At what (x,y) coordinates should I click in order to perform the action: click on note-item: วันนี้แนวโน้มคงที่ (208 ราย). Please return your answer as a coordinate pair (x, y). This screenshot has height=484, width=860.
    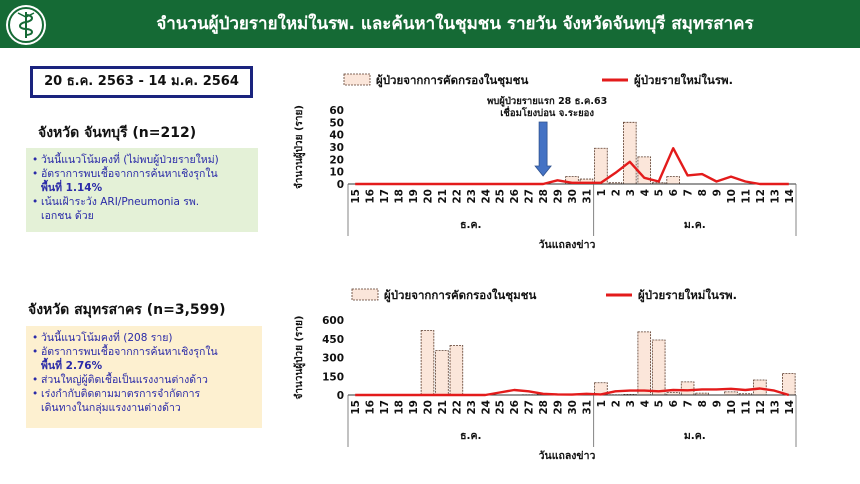
    Looking at the image, I should click on (144, 338).